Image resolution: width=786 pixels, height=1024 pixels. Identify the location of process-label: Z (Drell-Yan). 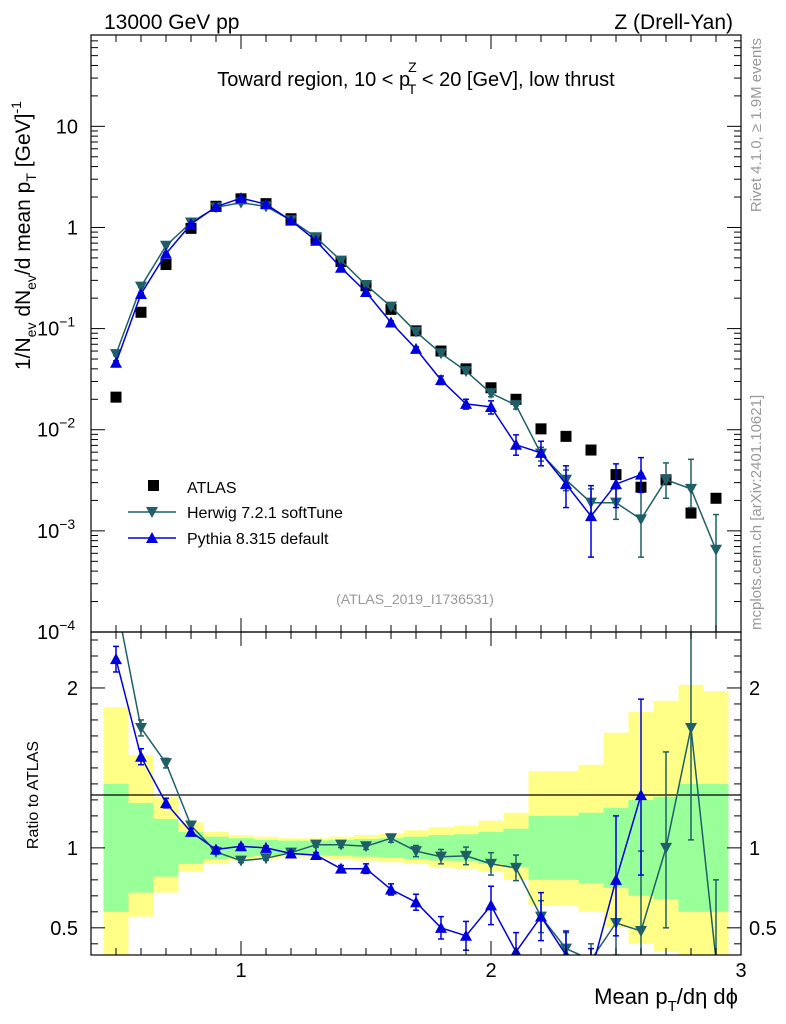
(673, 22).